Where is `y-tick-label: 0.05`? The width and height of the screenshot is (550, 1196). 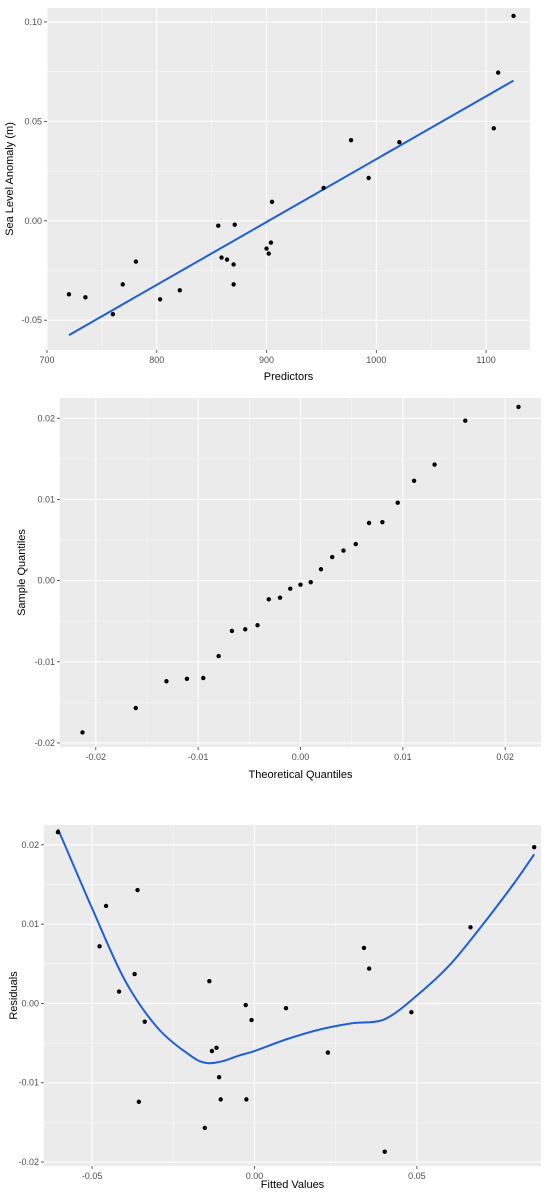
y-tick-label: 0.05 is located at coordinates (33, 121).